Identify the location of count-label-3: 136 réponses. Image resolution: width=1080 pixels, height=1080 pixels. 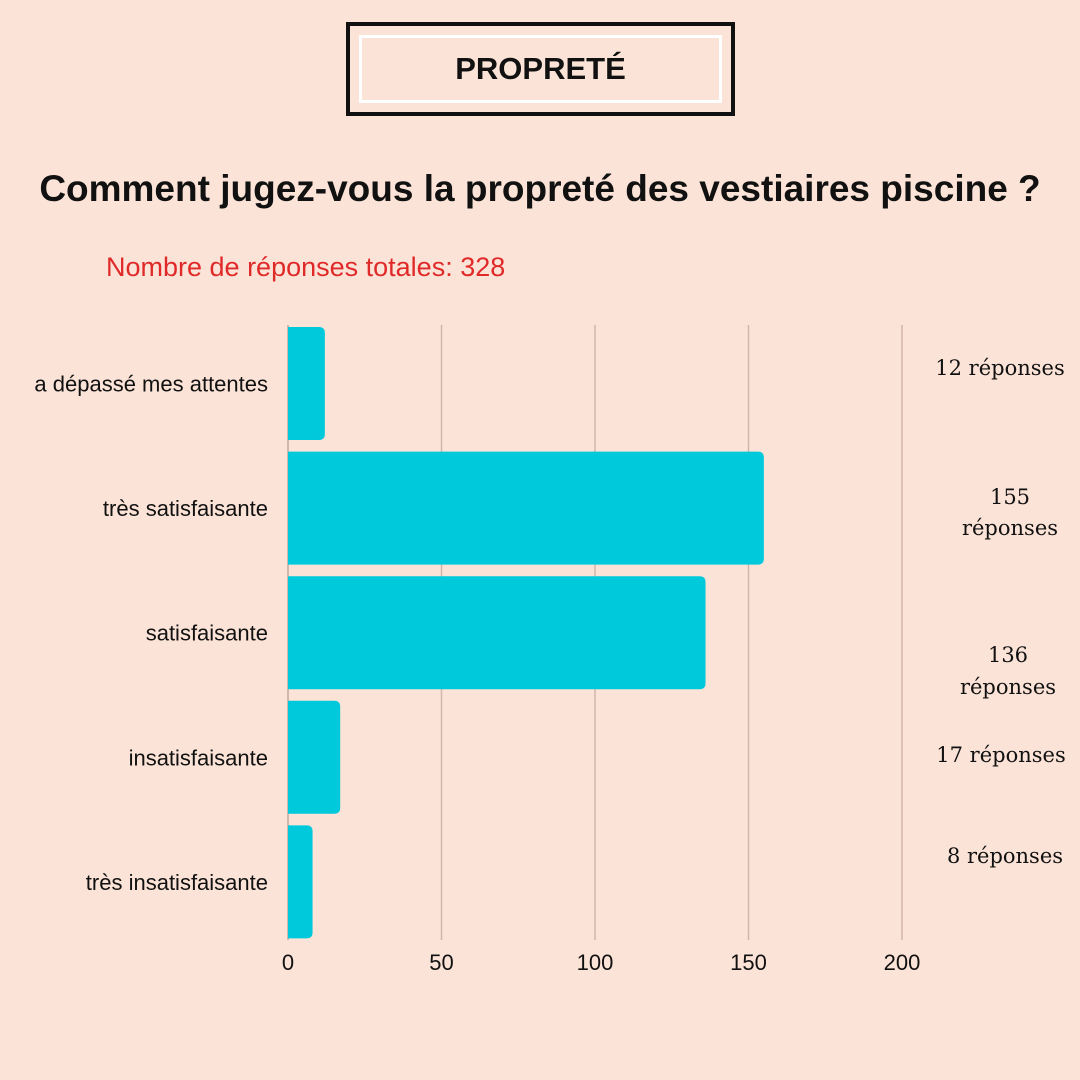
(1008, 671).